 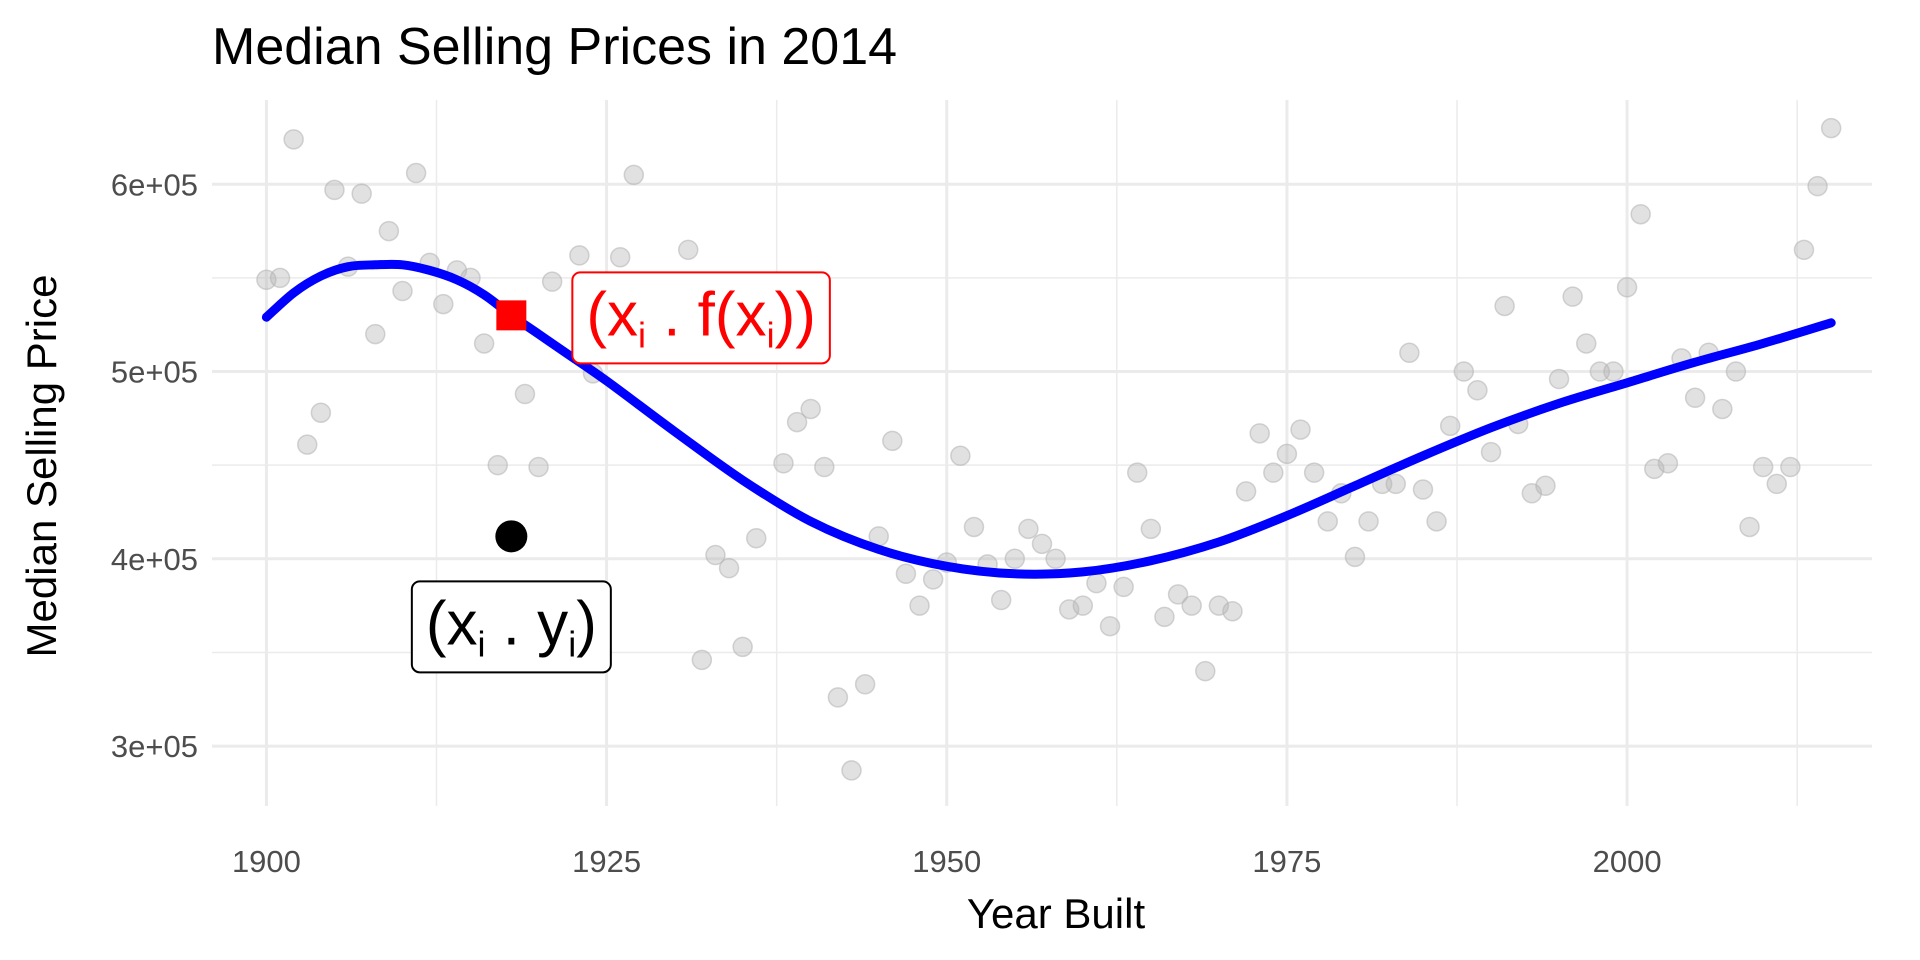 What do you see at coordinates (154, 559) in the screenshot?
I see `y-tick-label: 4e+05` at bounding box center [154, 559].